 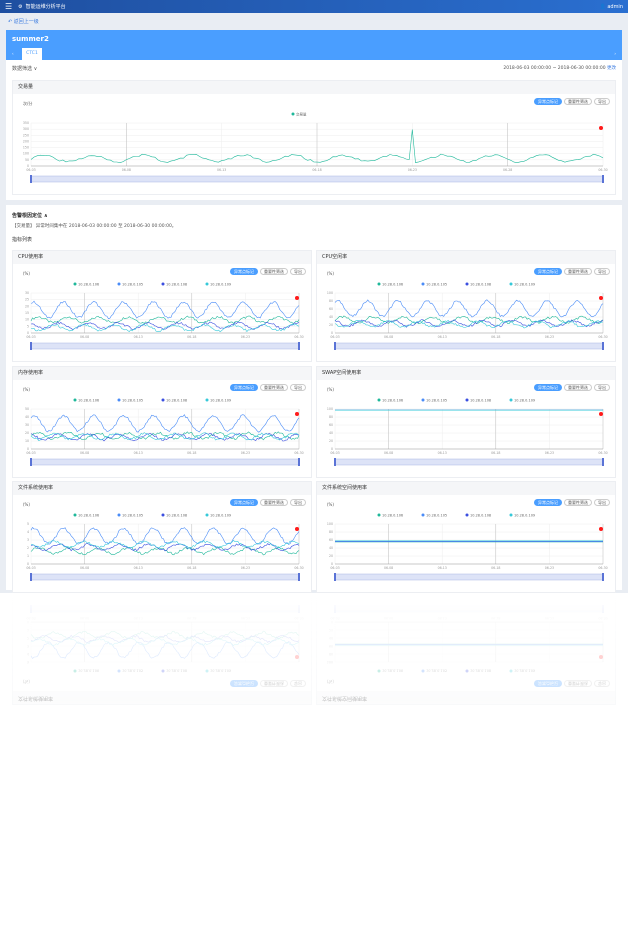 What do you see at coordinates (30, 39) in the screenshot?
I see `panel-title: summer2` at bounding box center [30, 39].